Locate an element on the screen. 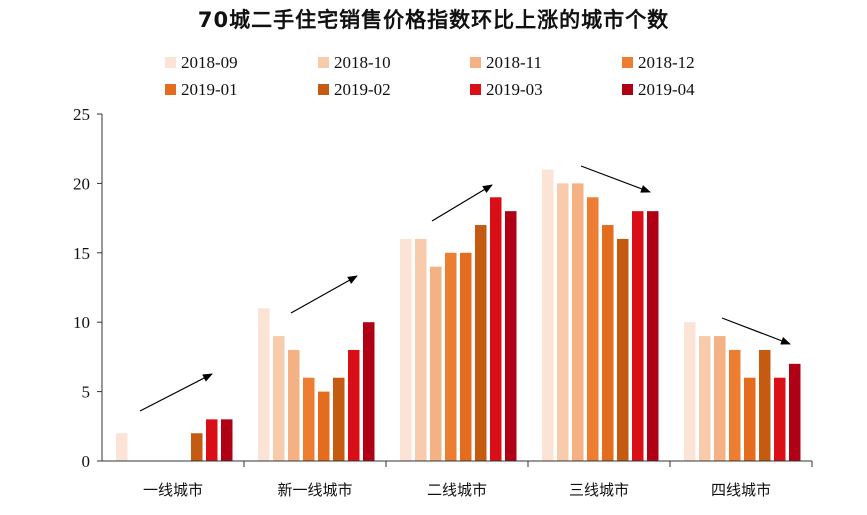  legend-label: 2018-11 is located at coordinates (514, 62).